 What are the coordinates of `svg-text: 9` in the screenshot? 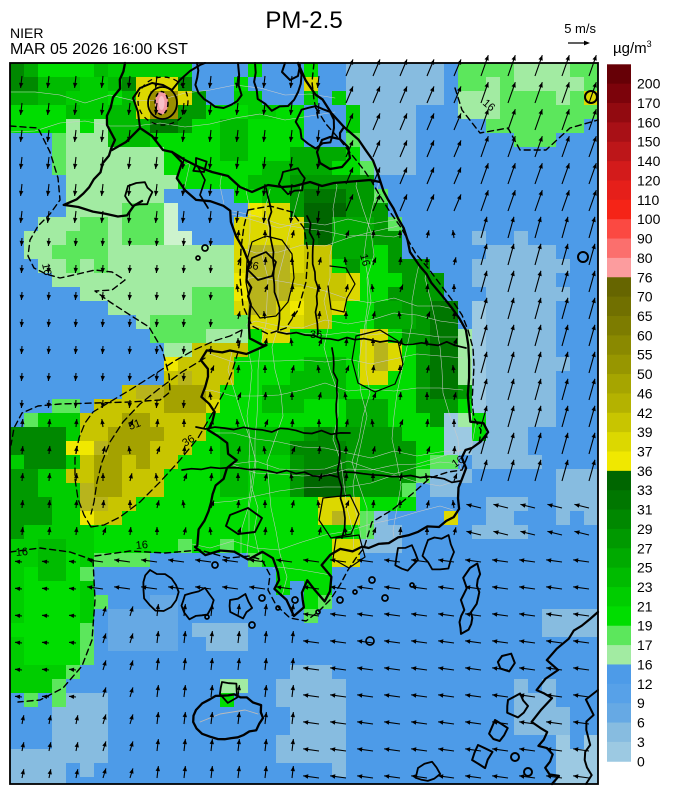 It's located at (641, 703).